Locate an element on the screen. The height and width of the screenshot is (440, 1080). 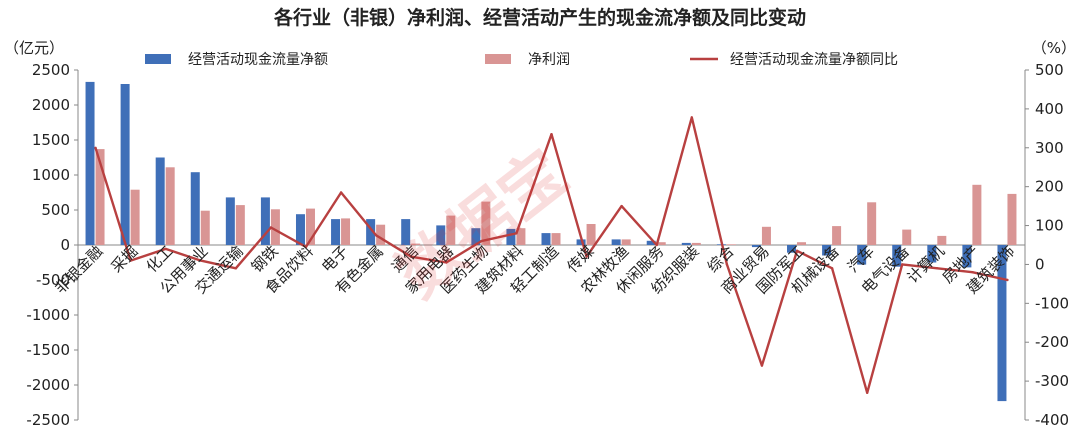
legend-net-profit-swatch is located at coordinates (498, 59).